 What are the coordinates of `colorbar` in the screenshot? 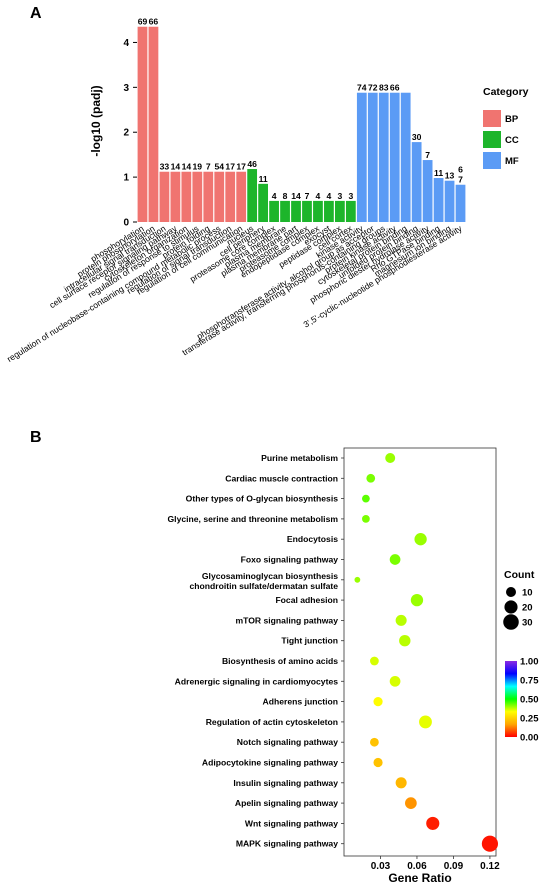 It's located at (511, 699).